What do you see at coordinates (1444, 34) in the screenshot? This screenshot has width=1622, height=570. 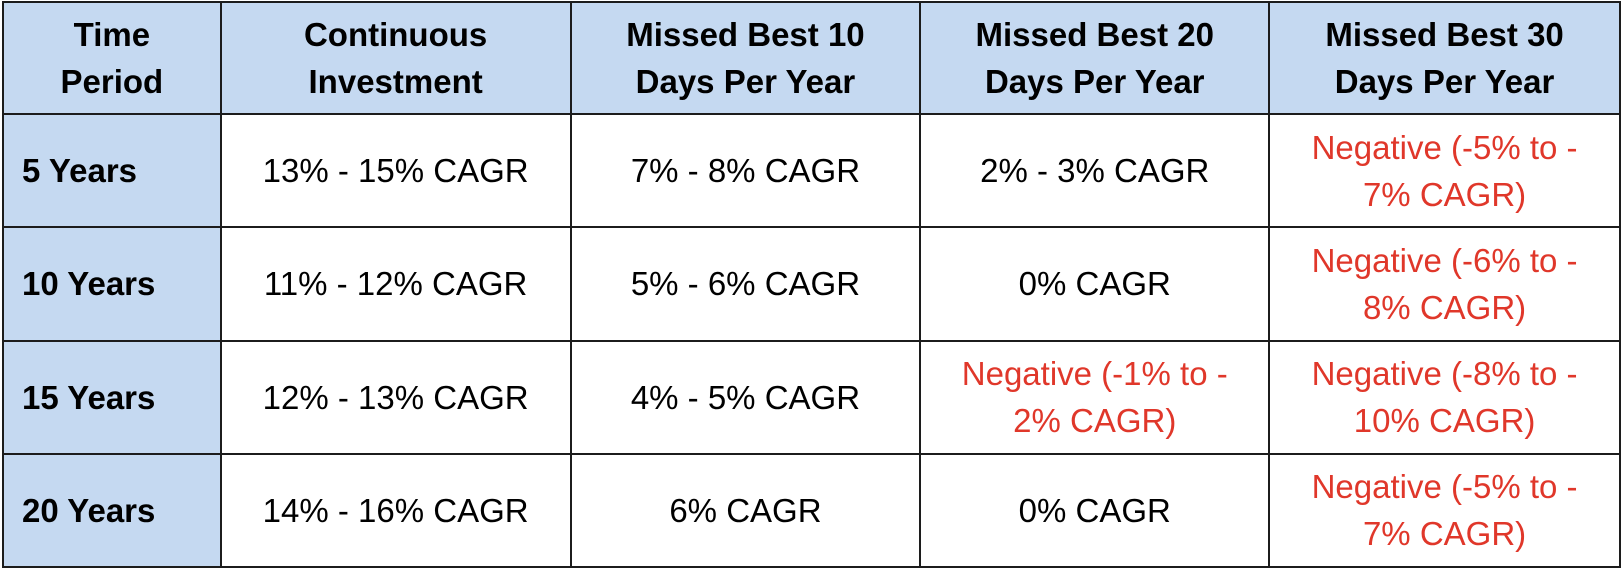 I see `header-line: Missed Best 30` at bounding box center [1444, 34].